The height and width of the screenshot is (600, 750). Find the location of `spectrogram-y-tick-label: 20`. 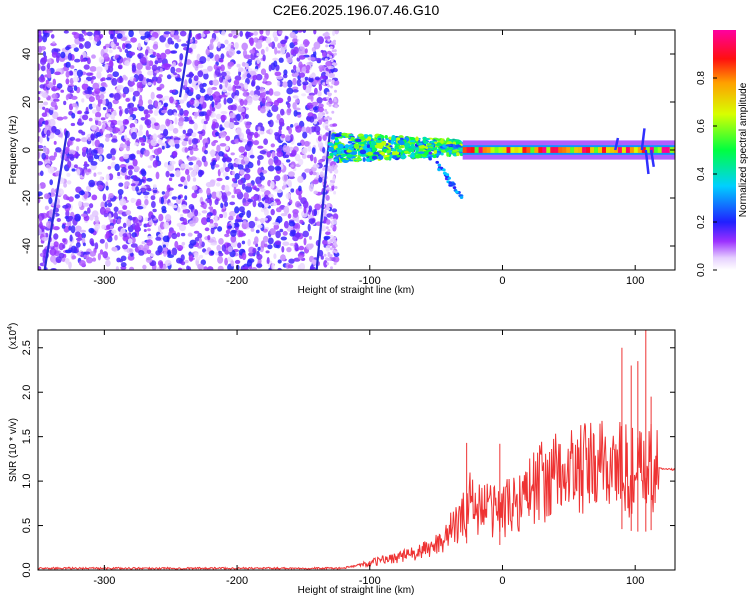

spectrogram-y-tick-label: 20 is located at coordinates (27, 102).